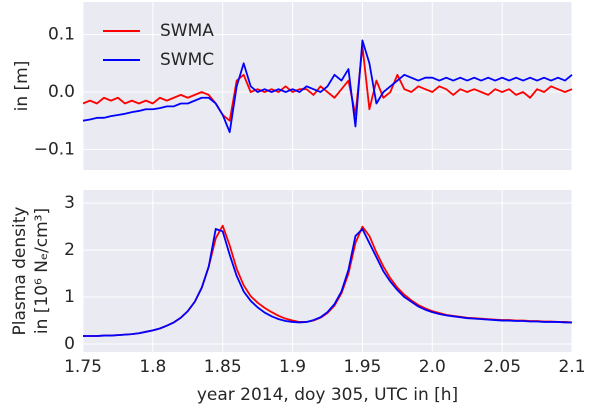 This screenshot has height=406, width=589. Describe the element at coordinates (42, 271) in the screenshot. I see `y-axis-label: in [10⁶ Nₑ/cm³]` at that location.